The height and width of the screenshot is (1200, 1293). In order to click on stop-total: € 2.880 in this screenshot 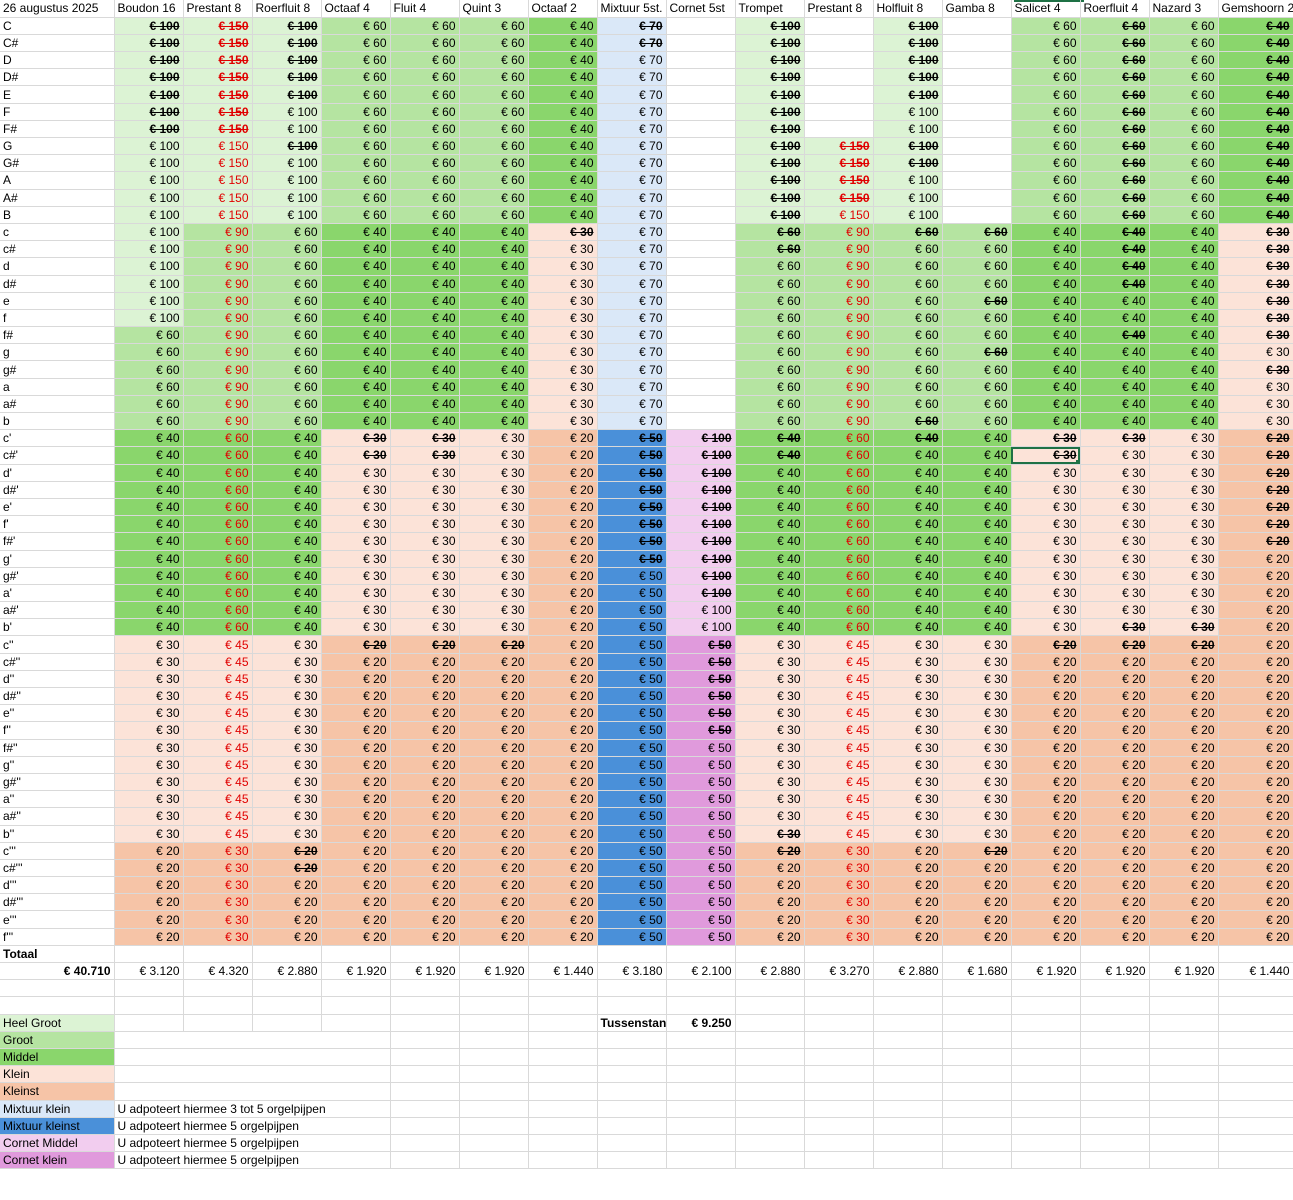, I will do `click(286, 971)`.